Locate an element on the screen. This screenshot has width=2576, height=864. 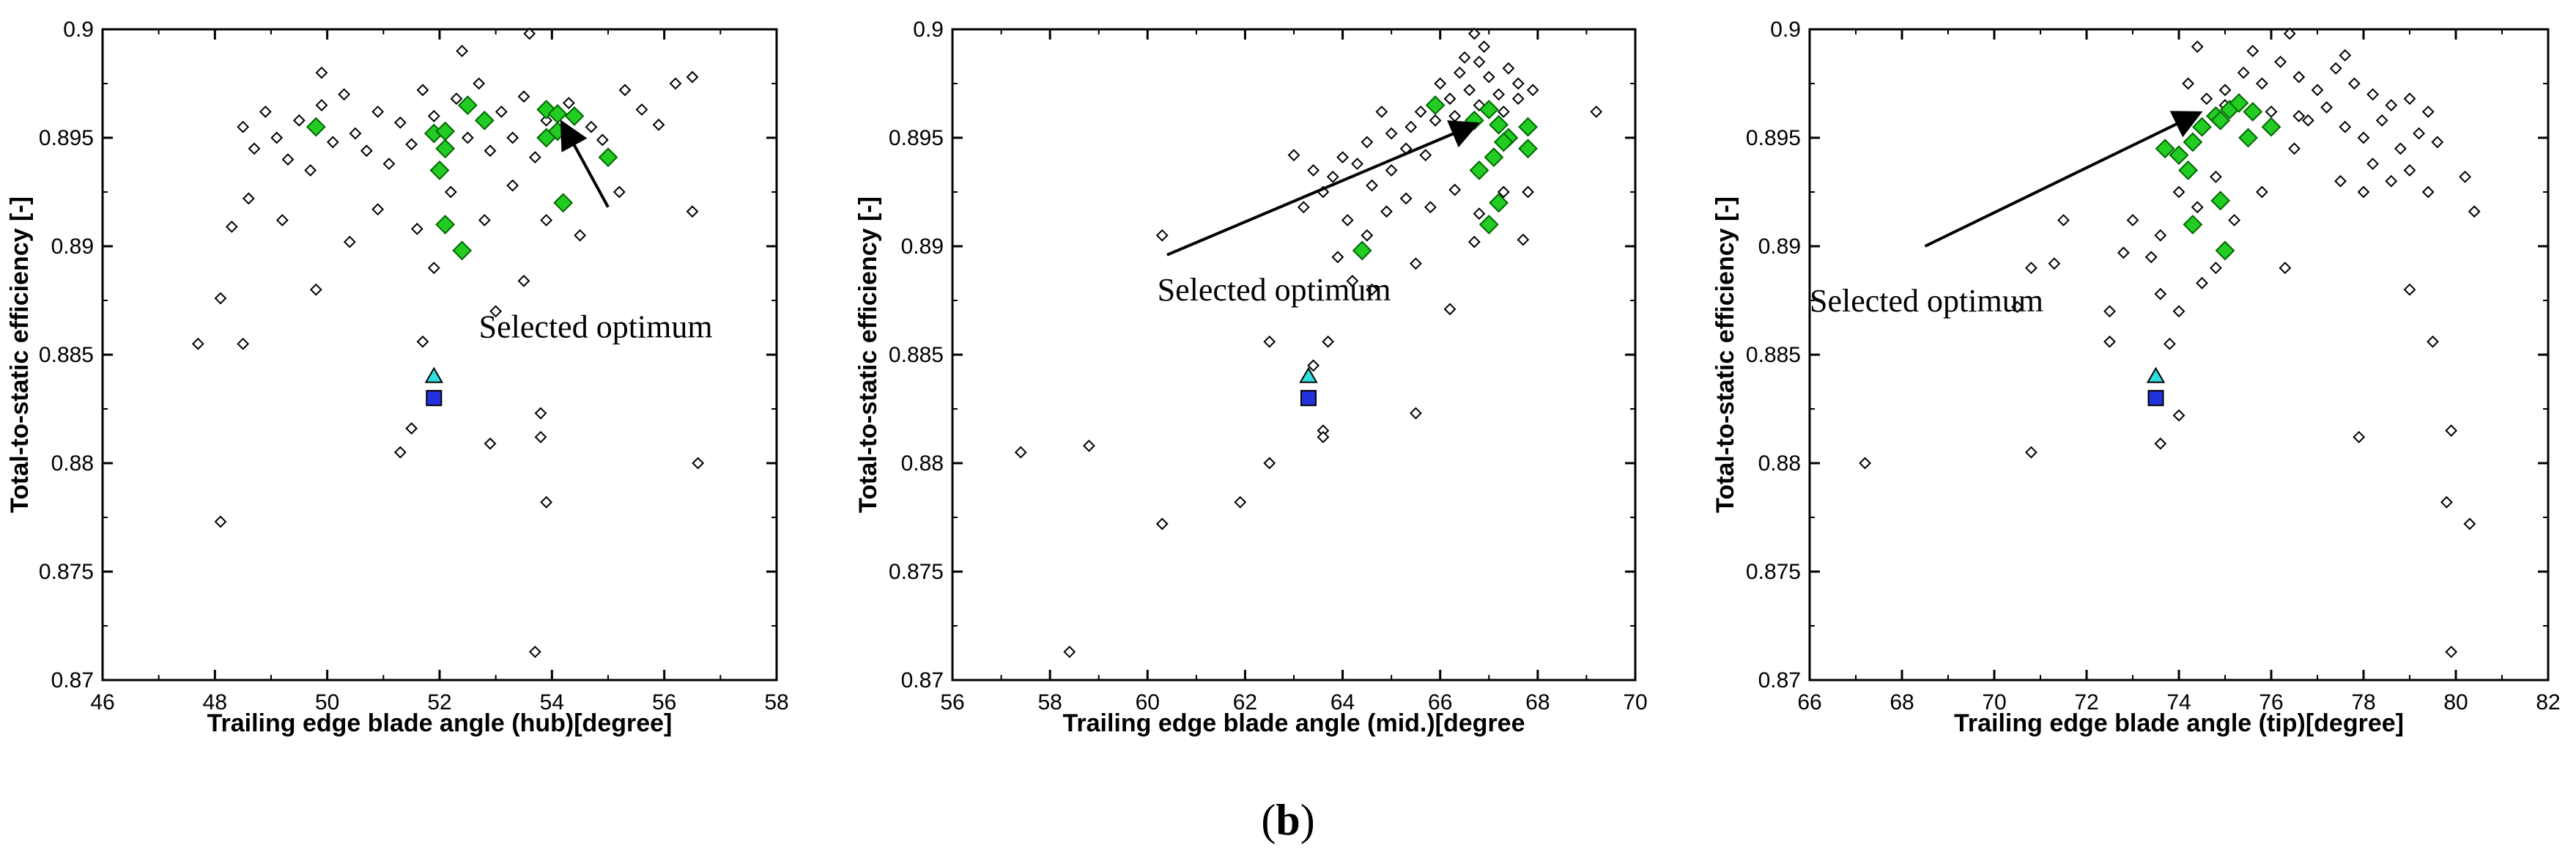
caption-label: b is located at coordinates (1288, 820).